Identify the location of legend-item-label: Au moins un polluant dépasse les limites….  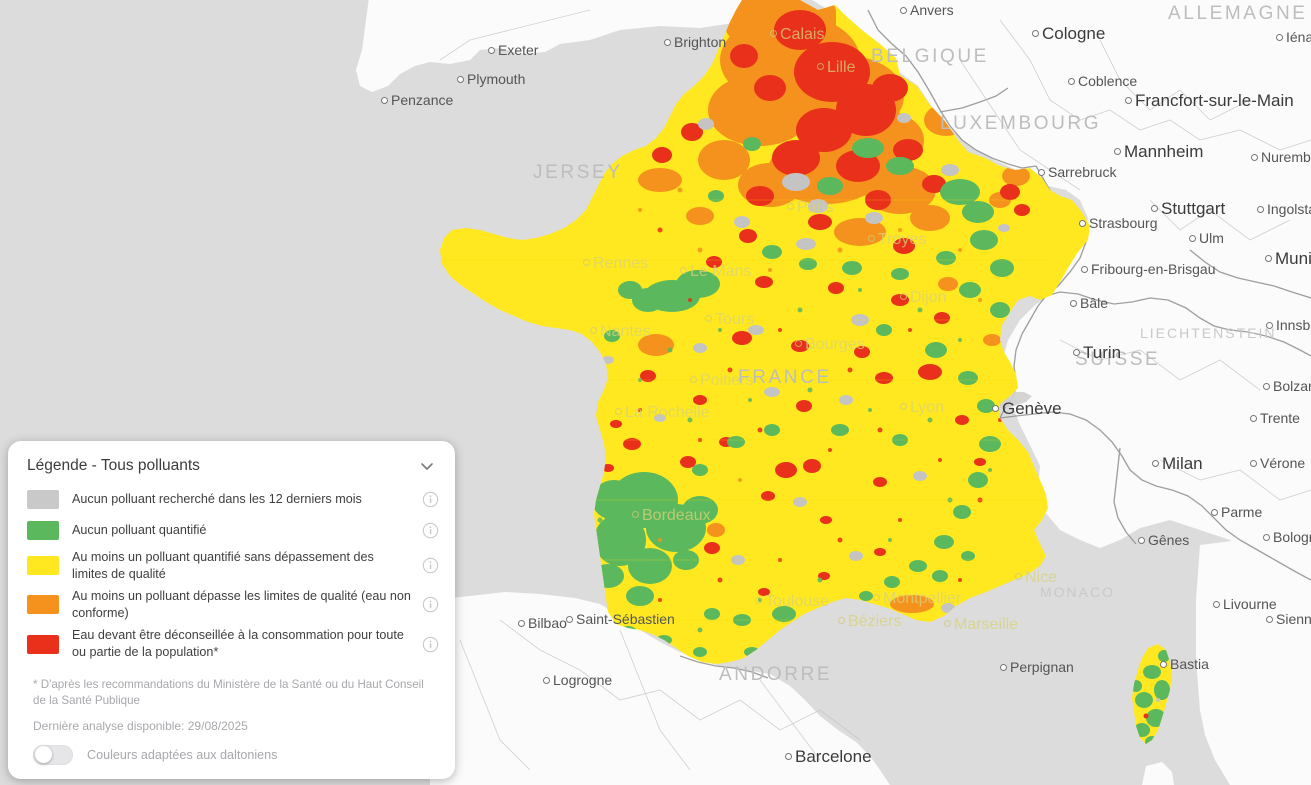
(241, 604).